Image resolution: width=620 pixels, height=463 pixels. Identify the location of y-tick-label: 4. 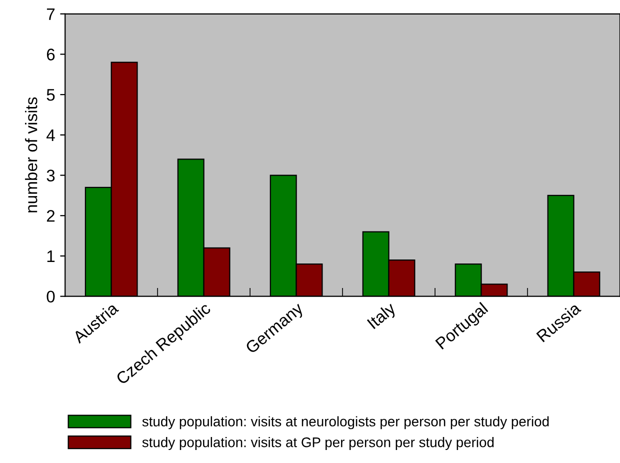
(50, 135).